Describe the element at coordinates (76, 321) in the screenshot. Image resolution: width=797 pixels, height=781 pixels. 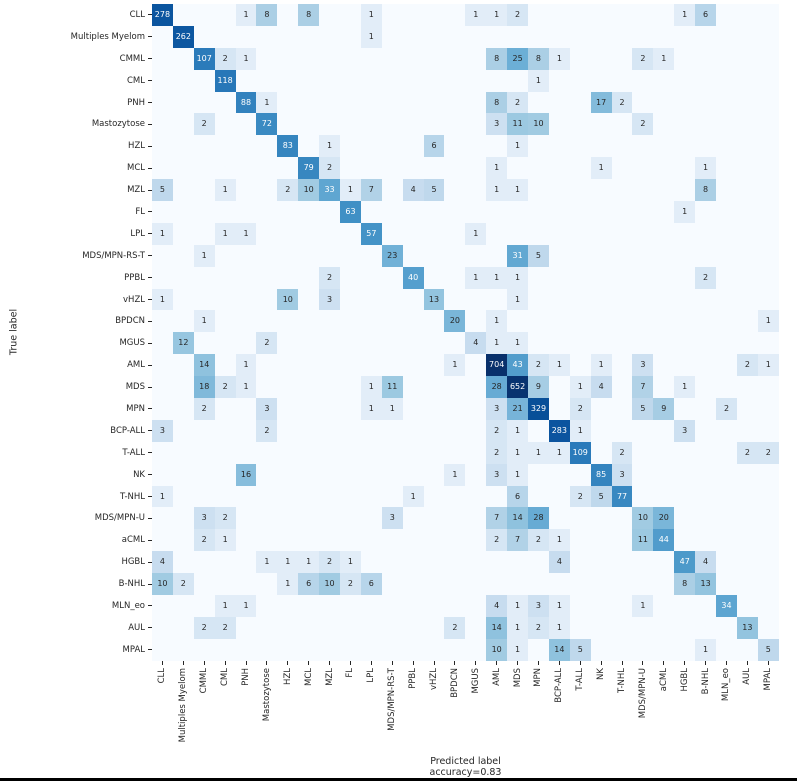
I see `y-tick-label: BPDCN` at that location.